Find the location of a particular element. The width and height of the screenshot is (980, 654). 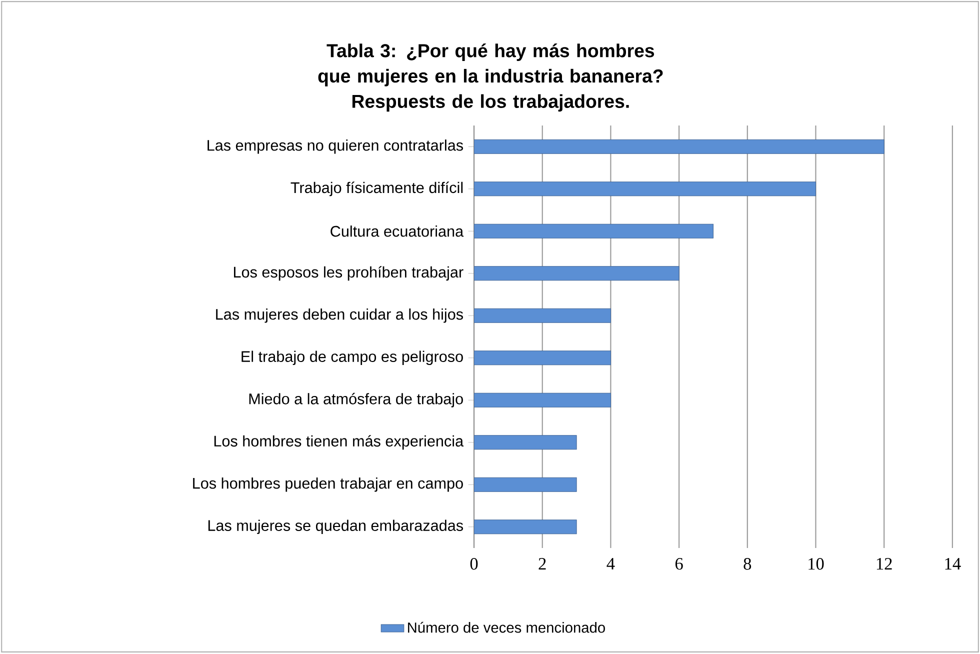

y-tick-label: Las mujeres deben cuidar a los hijos is located at coordinates (339, 316).